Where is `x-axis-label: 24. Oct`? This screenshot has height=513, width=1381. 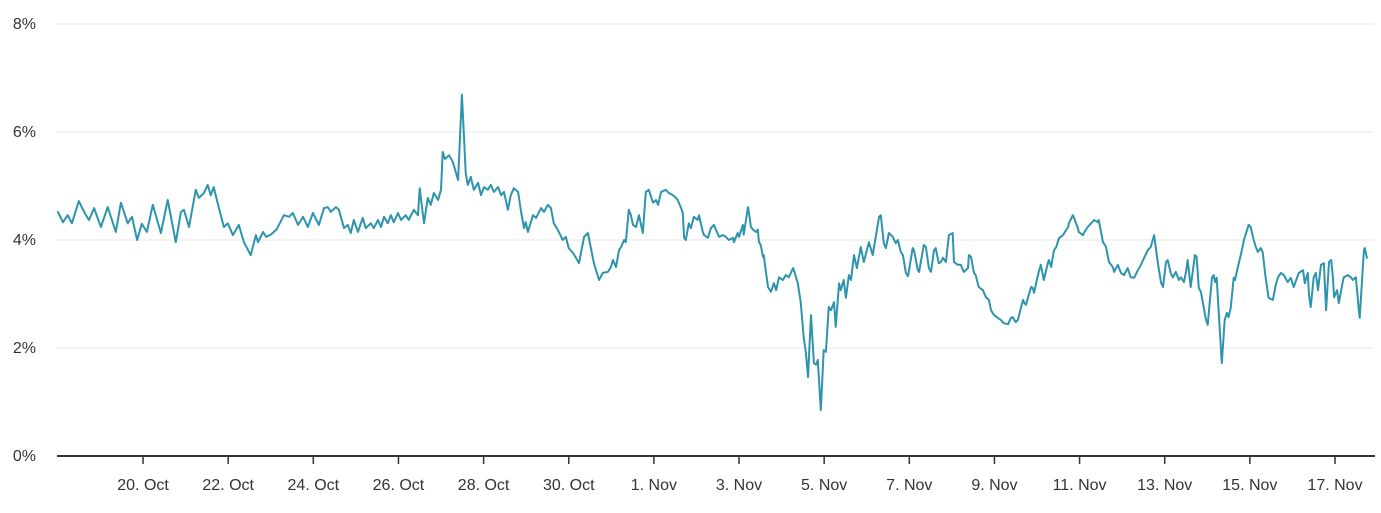 x-axis-label: 24. Oct is located at coordinates (314, 485).